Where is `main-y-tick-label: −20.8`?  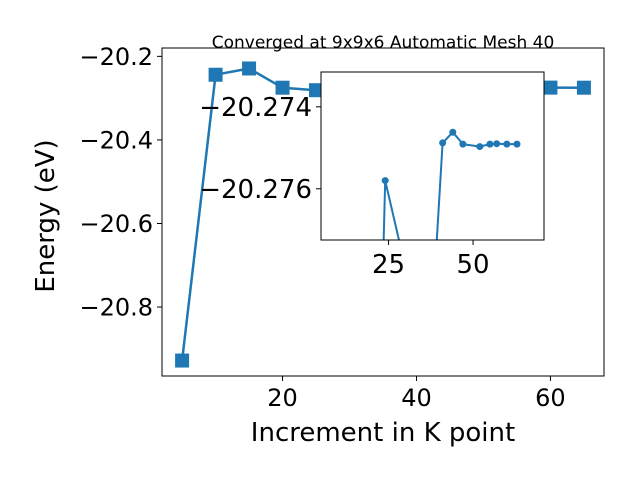 main-y-tick-label: −20.8 is located at coordinates (116, 308).